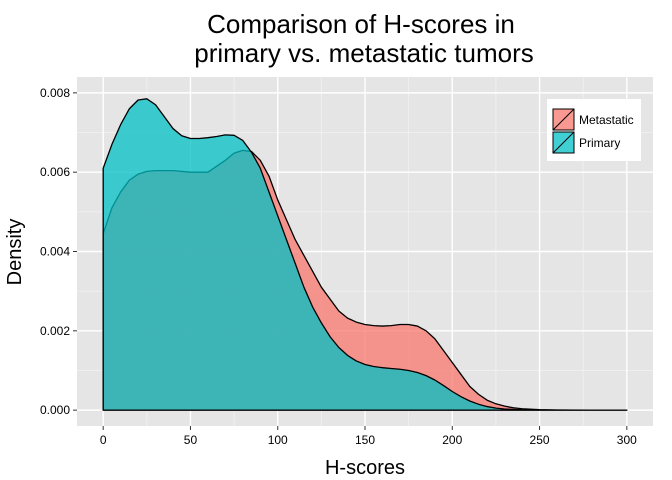 This screenshot has width=672, height=480. What do you see at coordinates (361, 24) in the screenshot?
I see `chart-title-line1: Comparison of H-scores in` at bounding box center [361, 24].